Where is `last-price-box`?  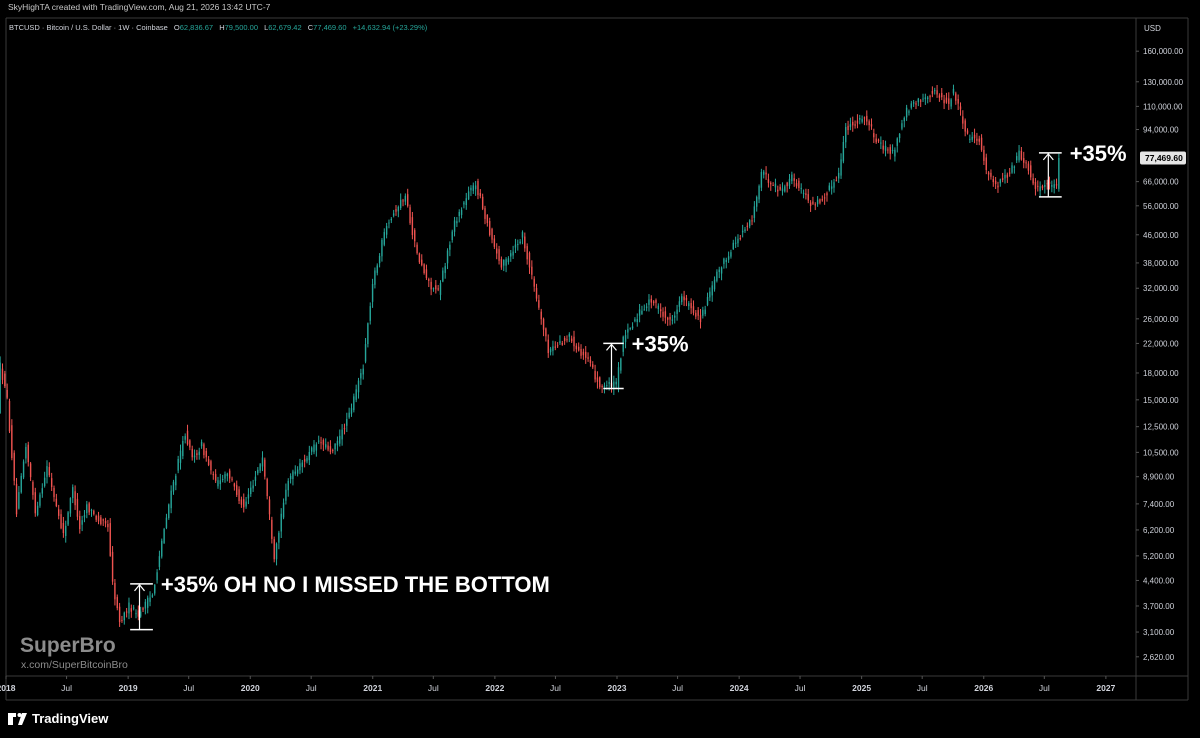 last-price-box is located at coordinates (1163, 158).